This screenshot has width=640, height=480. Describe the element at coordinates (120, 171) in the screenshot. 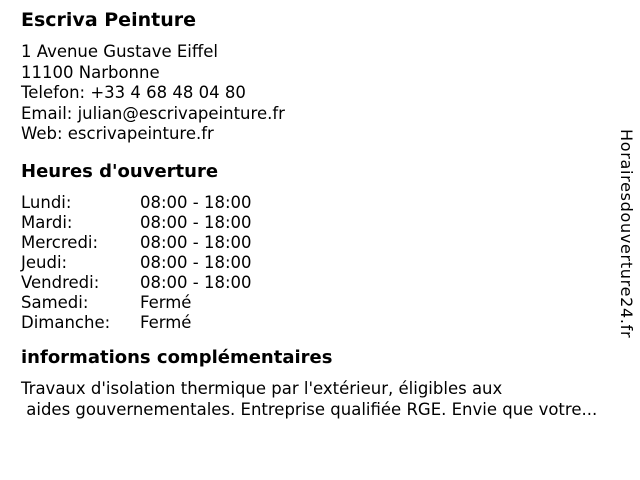

I see `opening-hours-heading: Heures d'ouverture` at that location.